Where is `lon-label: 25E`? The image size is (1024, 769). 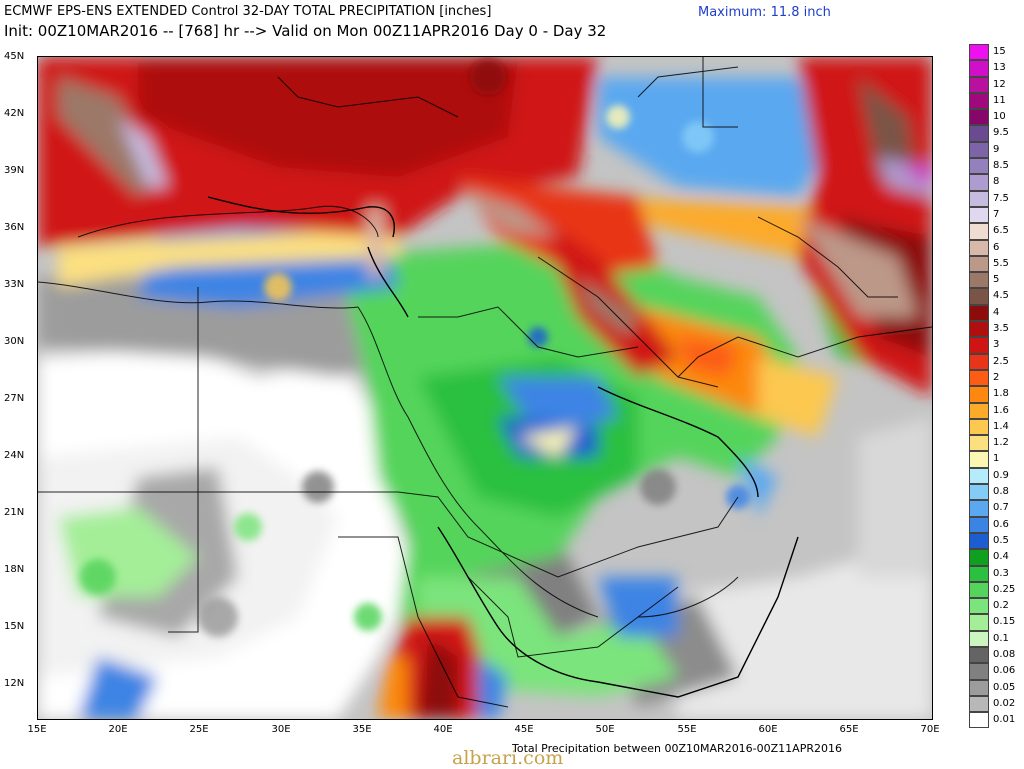
lon-label: 25E is located at coordinates (199, 729).